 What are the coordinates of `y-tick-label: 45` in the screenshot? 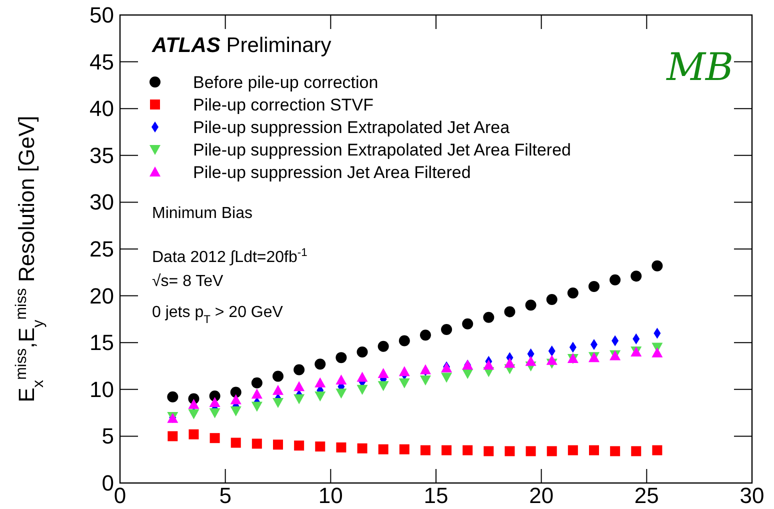 It's located at (102, 61).